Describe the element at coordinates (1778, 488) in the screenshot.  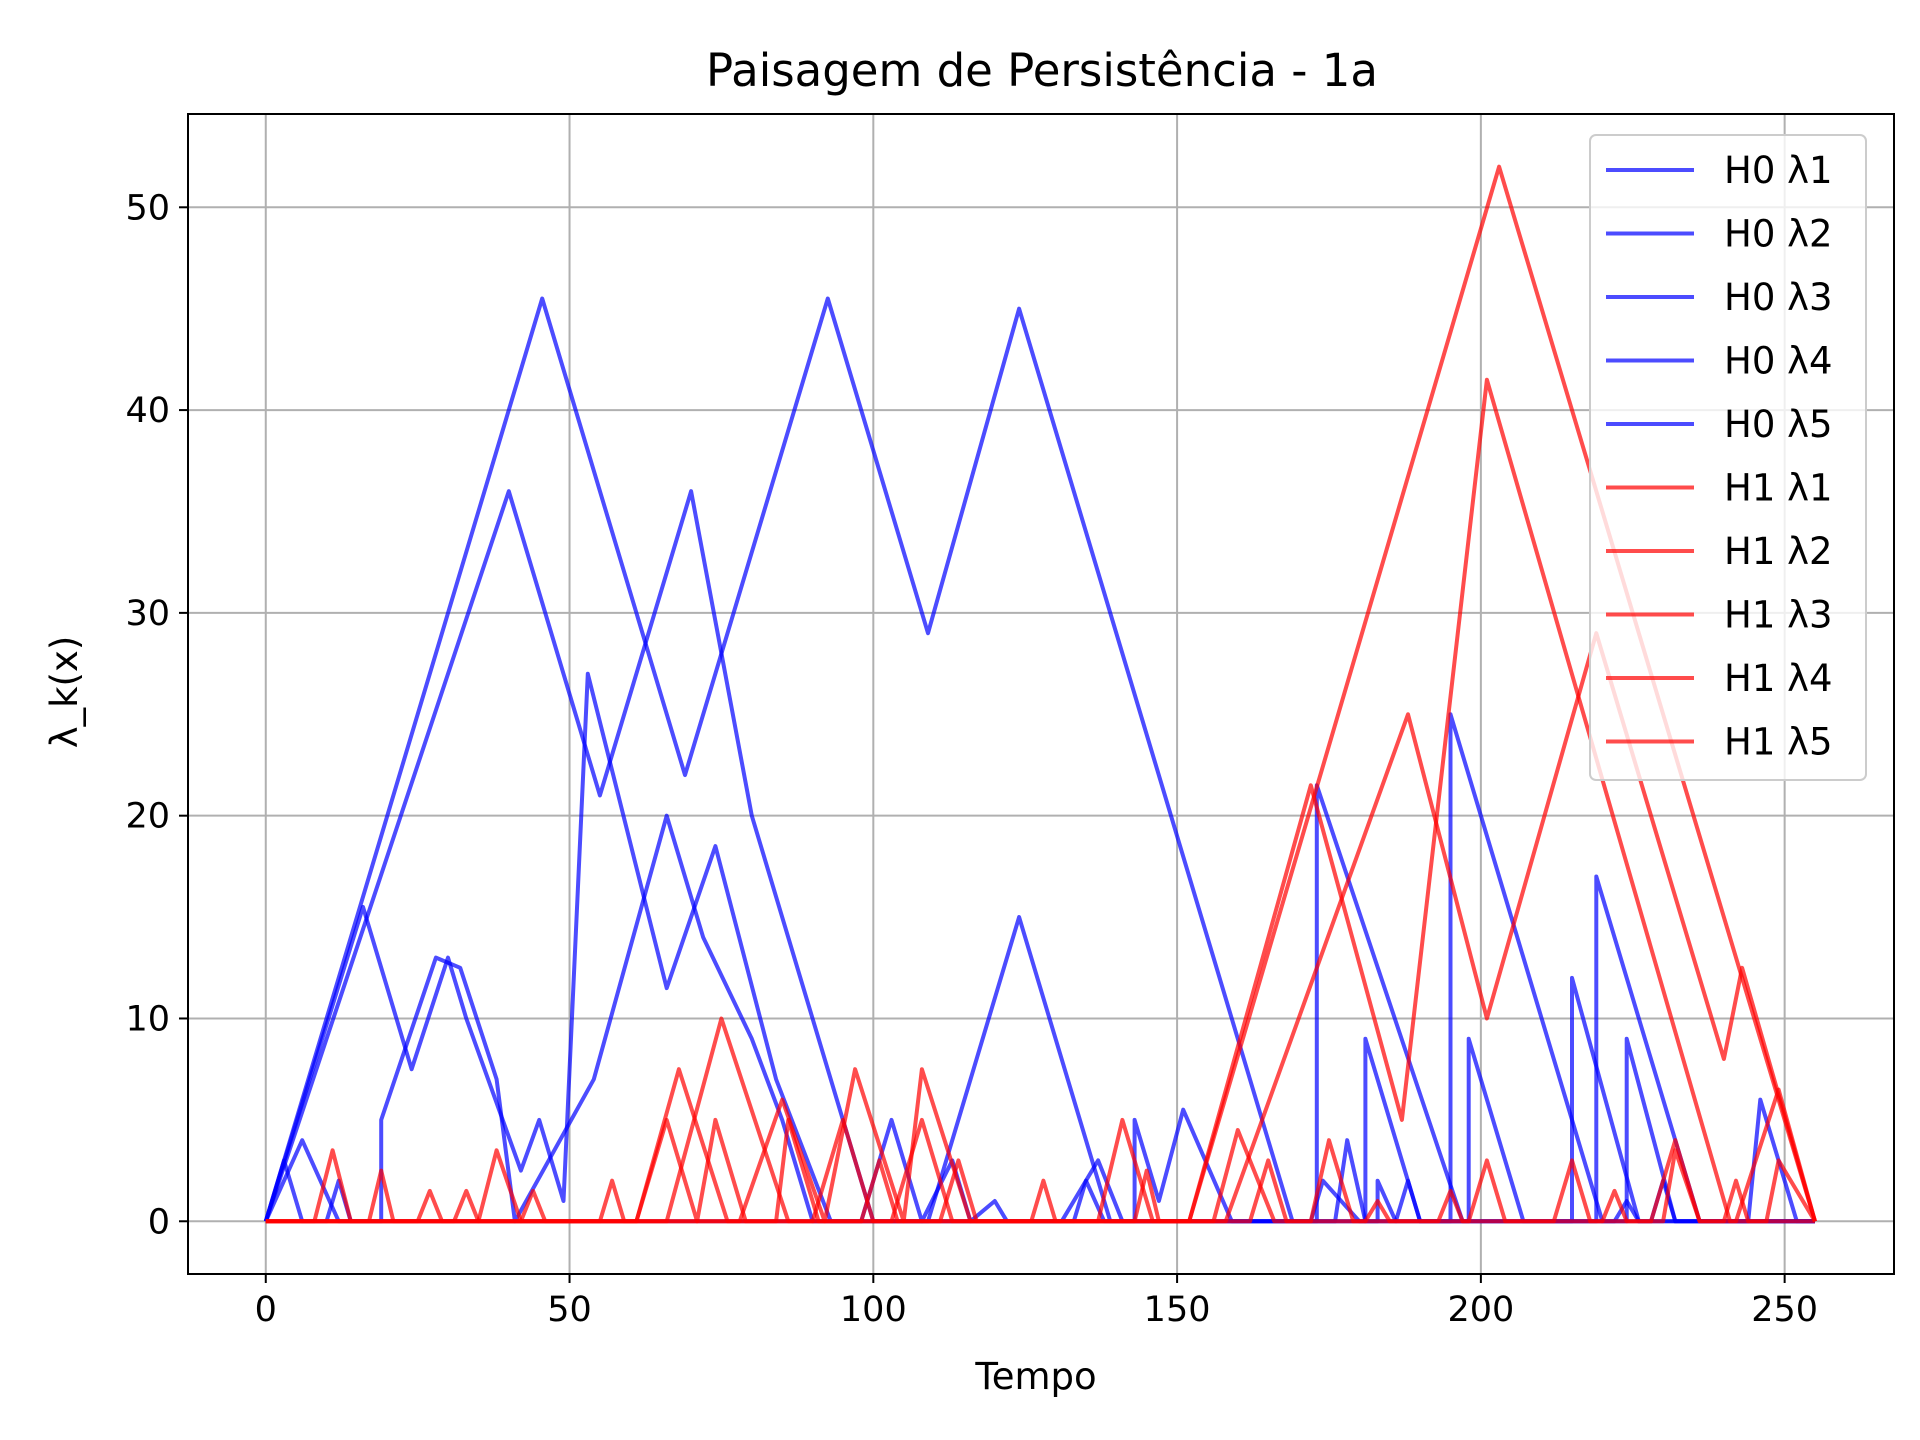
I see `legend-label-h1-lambda1: H1 λ1` at that location.